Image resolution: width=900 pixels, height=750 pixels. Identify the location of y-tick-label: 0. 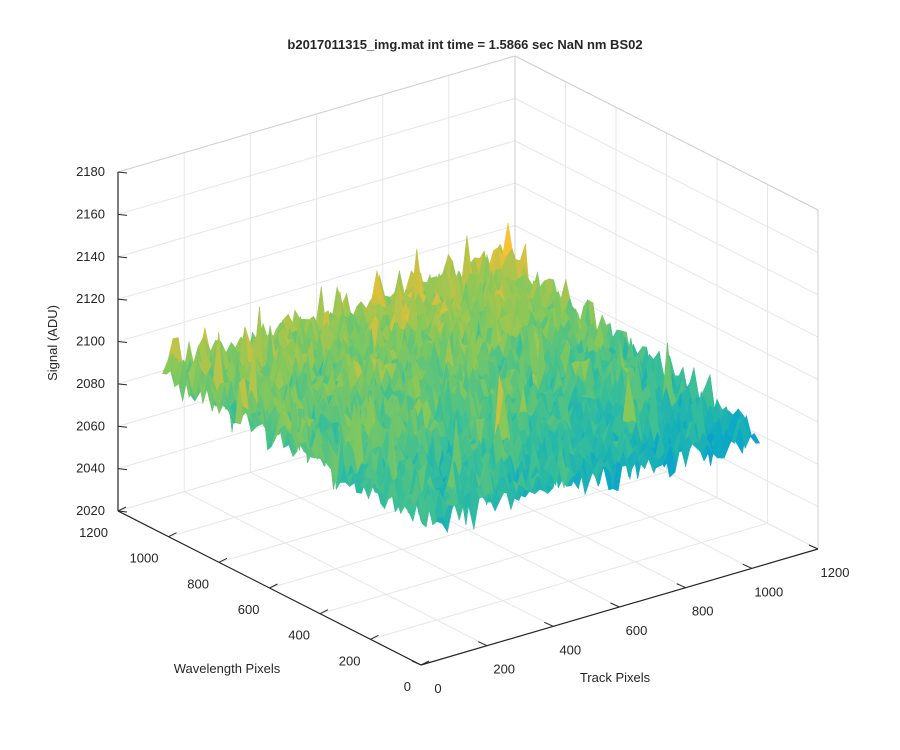
(407, 686).